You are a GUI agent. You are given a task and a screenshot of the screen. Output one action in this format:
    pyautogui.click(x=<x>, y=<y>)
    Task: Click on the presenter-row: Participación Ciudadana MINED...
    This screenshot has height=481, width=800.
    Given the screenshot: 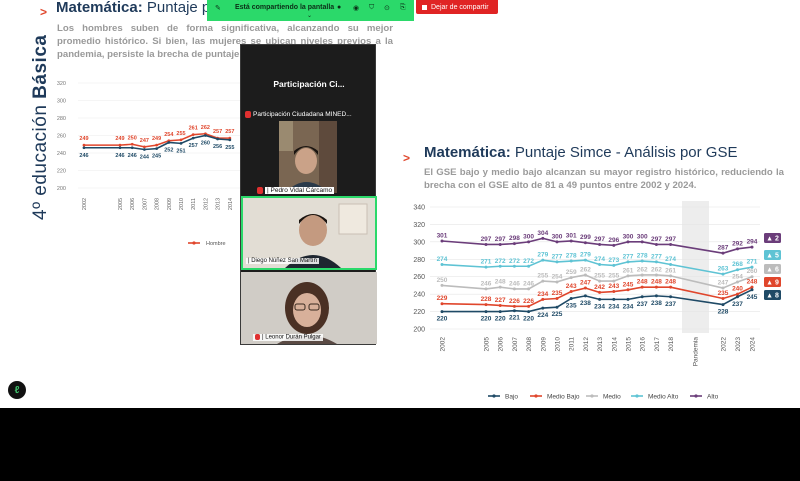 What is the action you would take?
    pyautogui.click(x=313, y=114)
    